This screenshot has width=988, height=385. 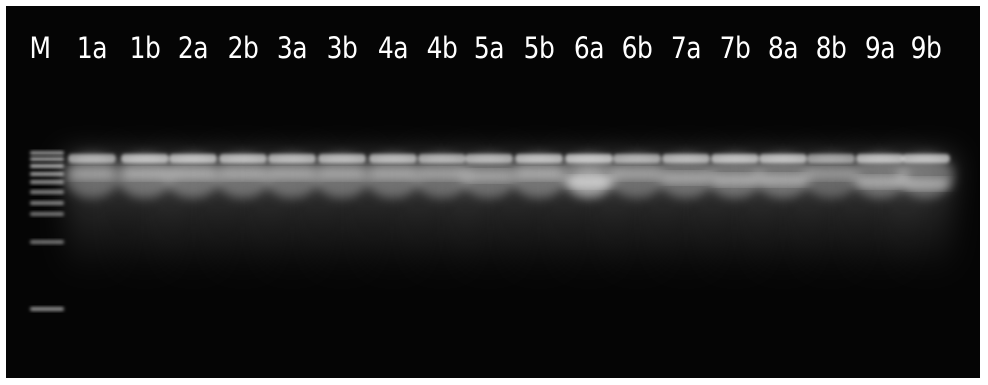 What do you see at coordinates (735, 48) in the screenshot?
I see `lane-label-7b: 7b` at bounding box center [735, 48].